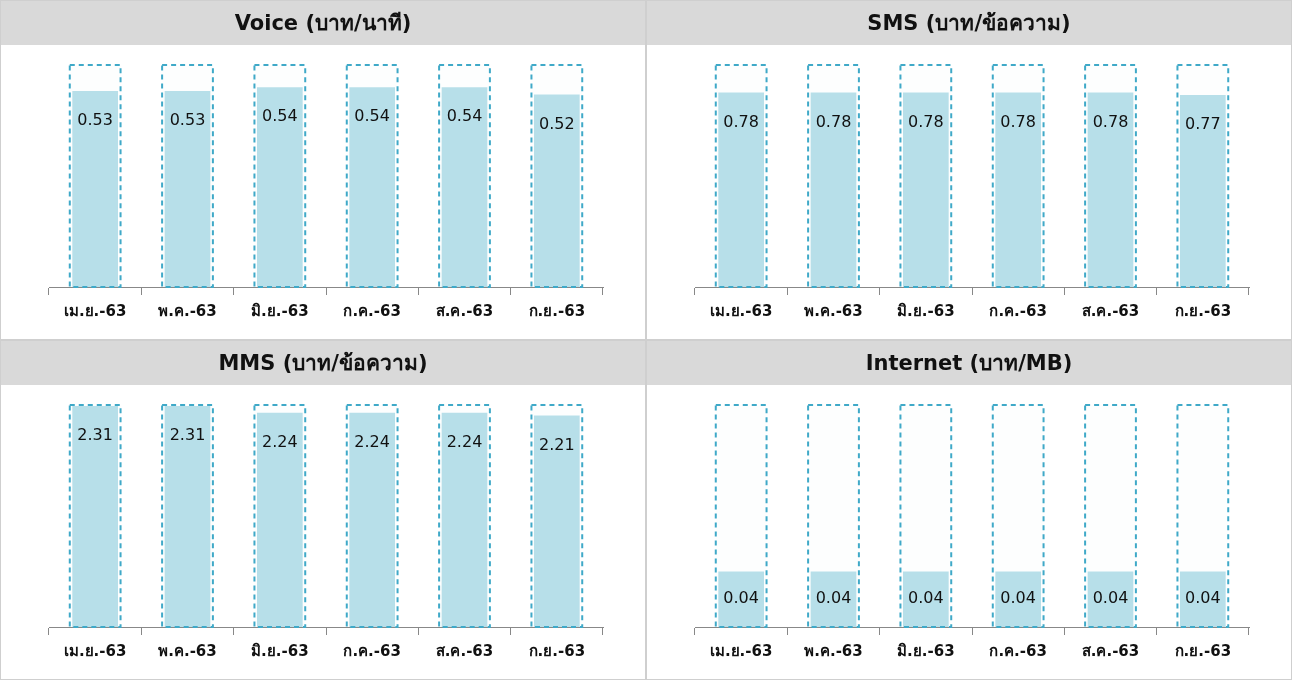  What do you see at coordinates (557, 123) in the screenshot?
I see `data-label: 0.52` at bounding box center [557, 123].